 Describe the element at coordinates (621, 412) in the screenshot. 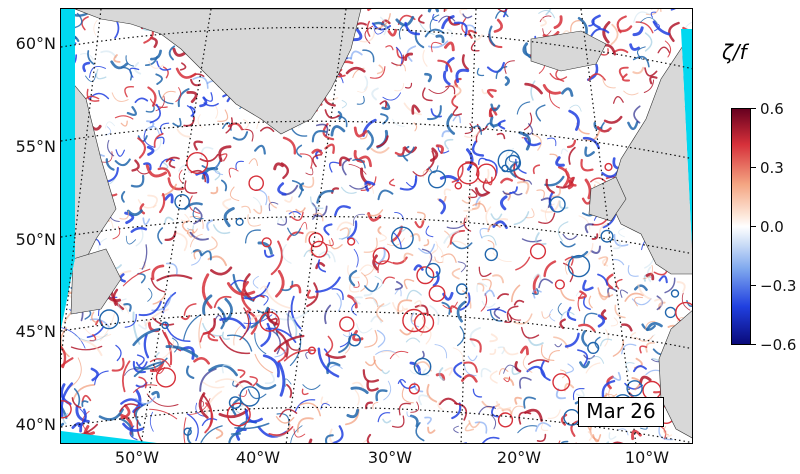

I see `date-label: Mar 26` at that location.